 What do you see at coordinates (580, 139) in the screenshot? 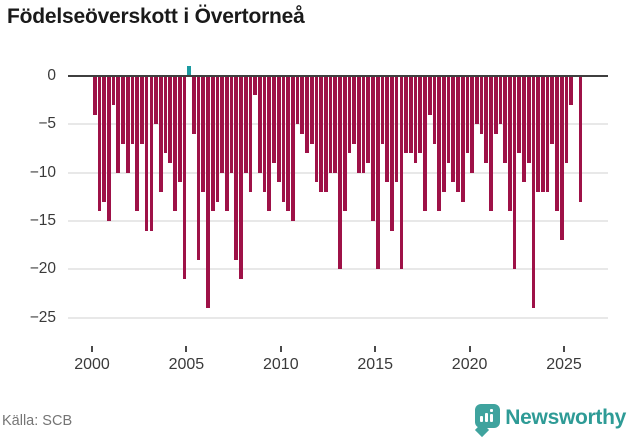
I see `bar-2025-Q4` at bounding box center [580, 139].